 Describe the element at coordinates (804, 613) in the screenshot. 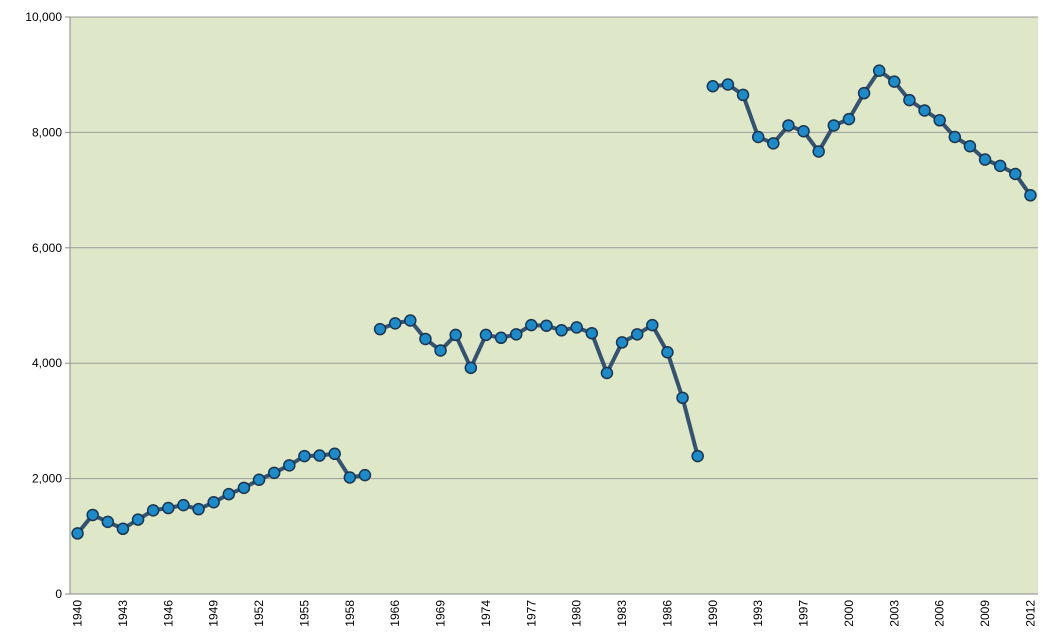

I see `x-tick-label: 1997` at that location.